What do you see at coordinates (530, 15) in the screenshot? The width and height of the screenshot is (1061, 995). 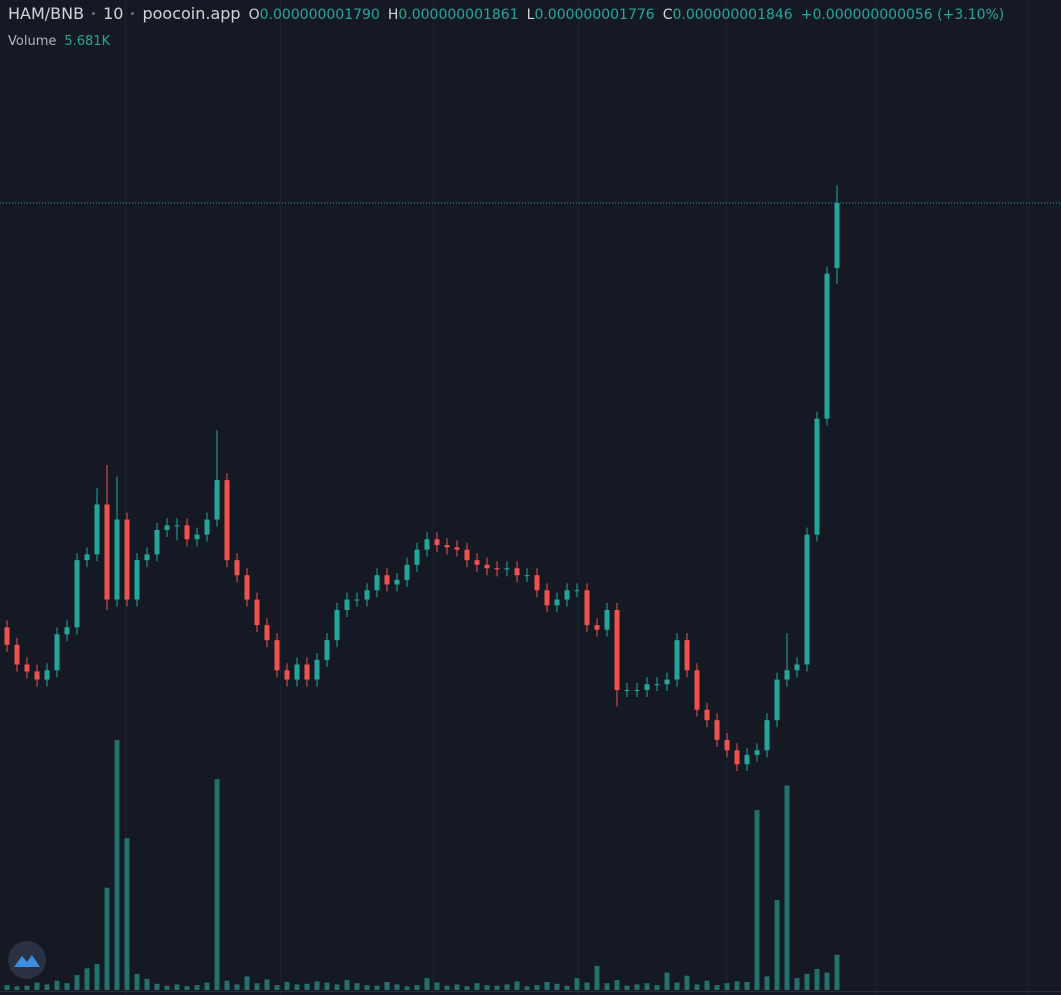 I see `ohlc-key: L` at bounding box center [530, 15].